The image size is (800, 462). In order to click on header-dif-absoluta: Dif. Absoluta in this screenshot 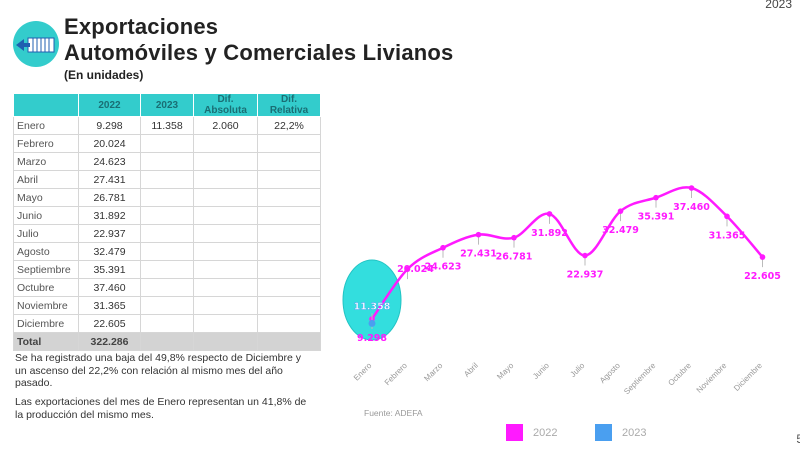, I will do `click(225, 105)`.